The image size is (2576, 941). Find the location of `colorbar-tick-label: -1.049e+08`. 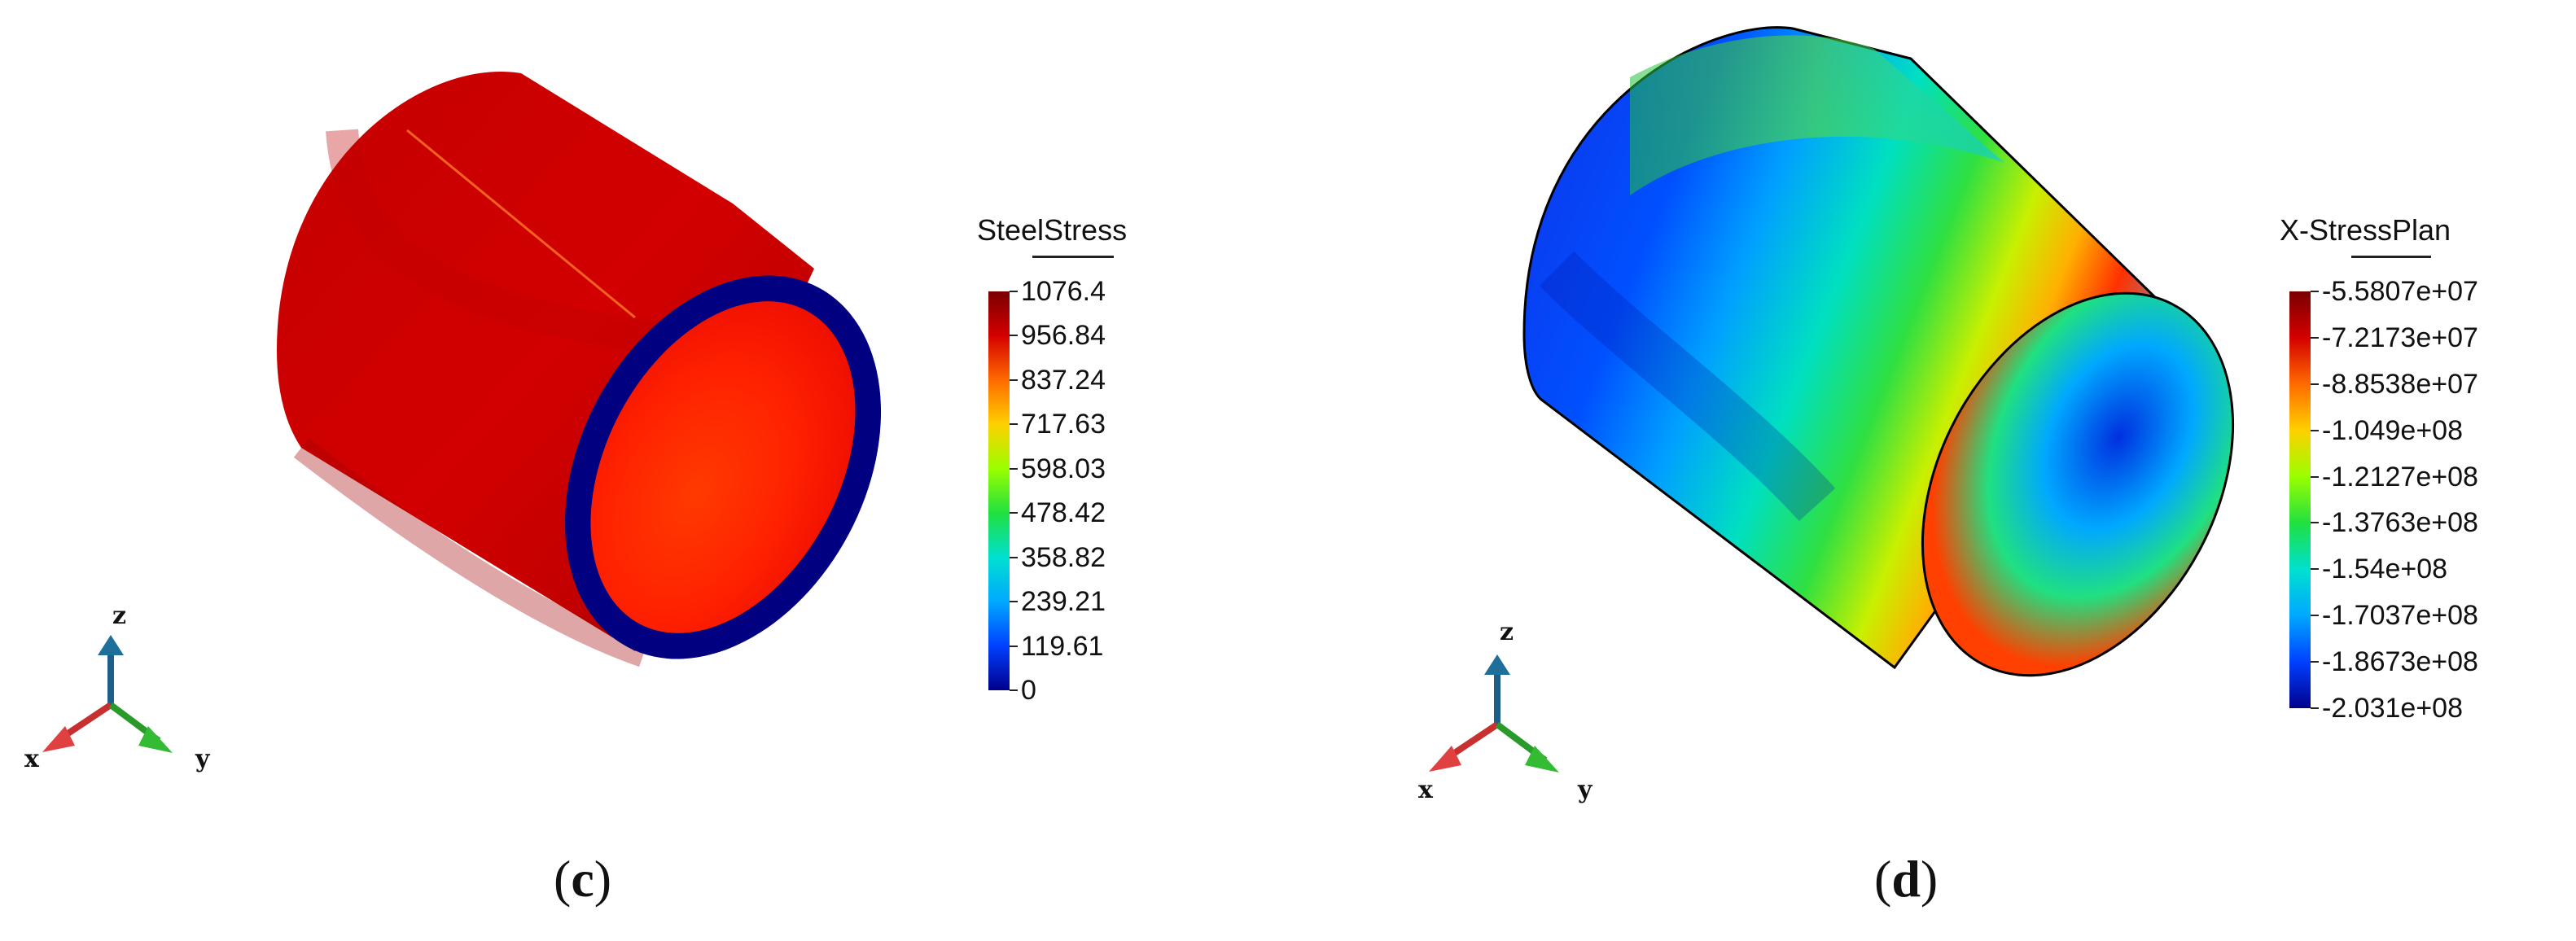

colorbar-tick-label: -1.049e+08 is located at coordinates (2392, 430).